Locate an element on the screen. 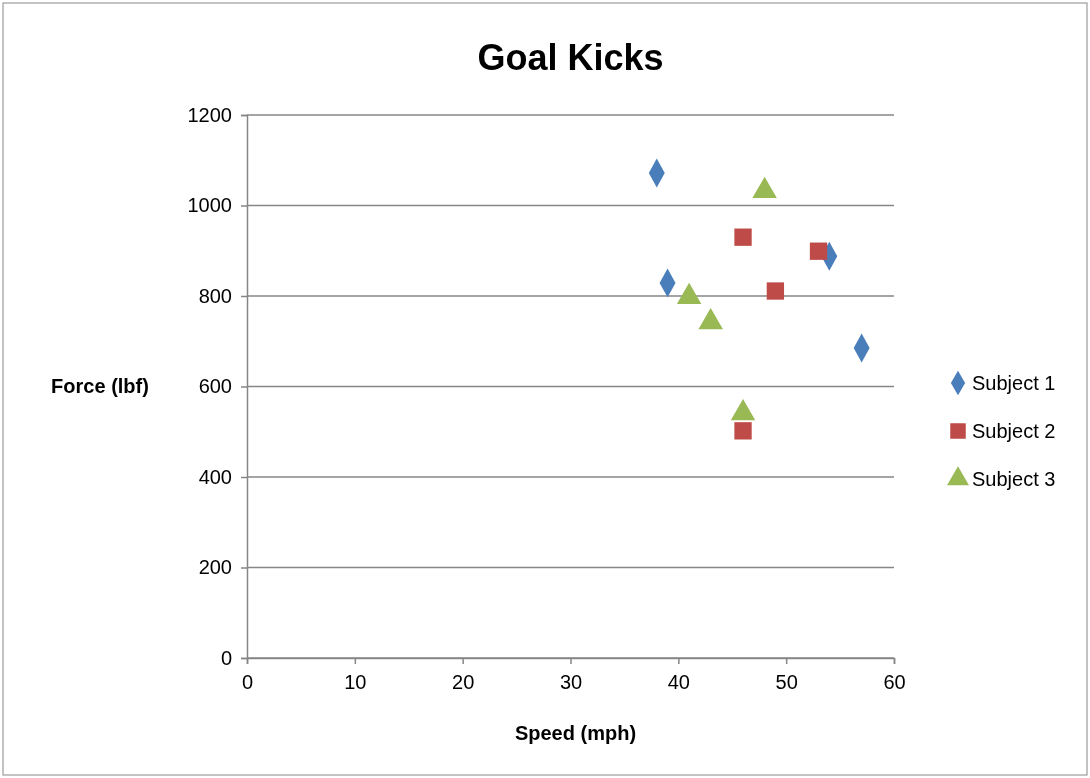 This screenshot has height=778, width=1090. x-tick-label: 60 is located at coordinates (894, 682).